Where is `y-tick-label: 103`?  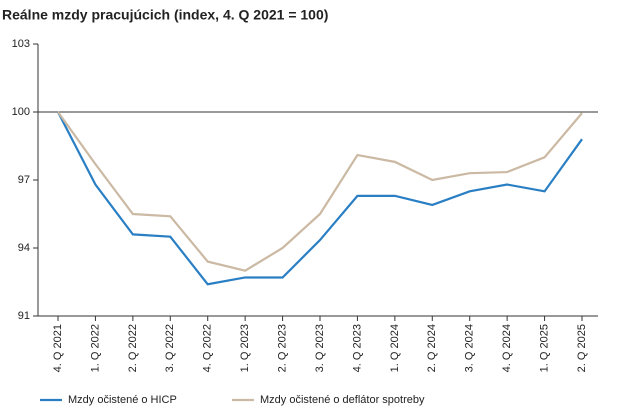
y-tick-label: 103 is located at coordinates (21, 44).